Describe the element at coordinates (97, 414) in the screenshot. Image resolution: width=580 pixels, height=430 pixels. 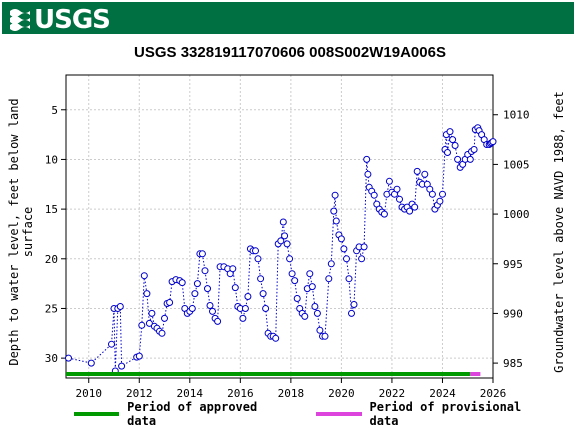
I see `legend-swatch-approved` at that location.